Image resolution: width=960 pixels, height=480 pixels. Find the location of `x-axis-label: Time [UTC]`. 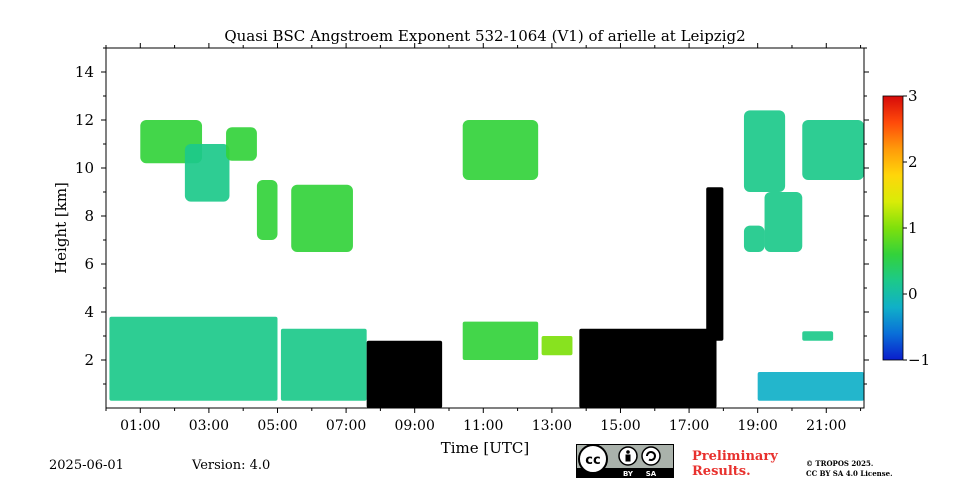

x-axis-label: Time [UTC] is located at coordinates (485, 448).